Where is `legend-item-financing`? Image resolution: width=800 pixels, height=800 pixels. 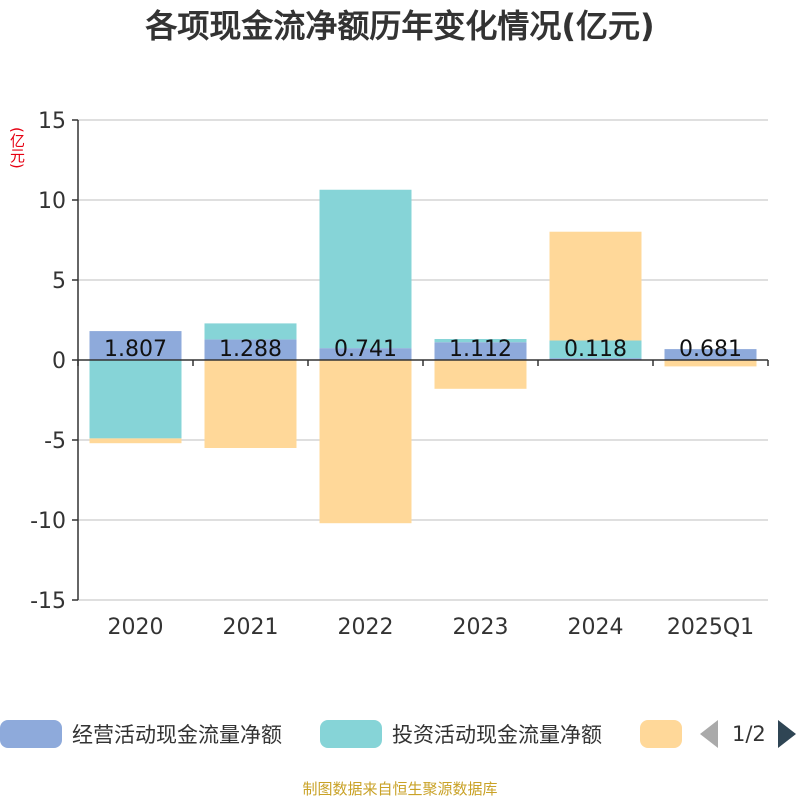 legend-item-financing is located at coordinates (666, 734).